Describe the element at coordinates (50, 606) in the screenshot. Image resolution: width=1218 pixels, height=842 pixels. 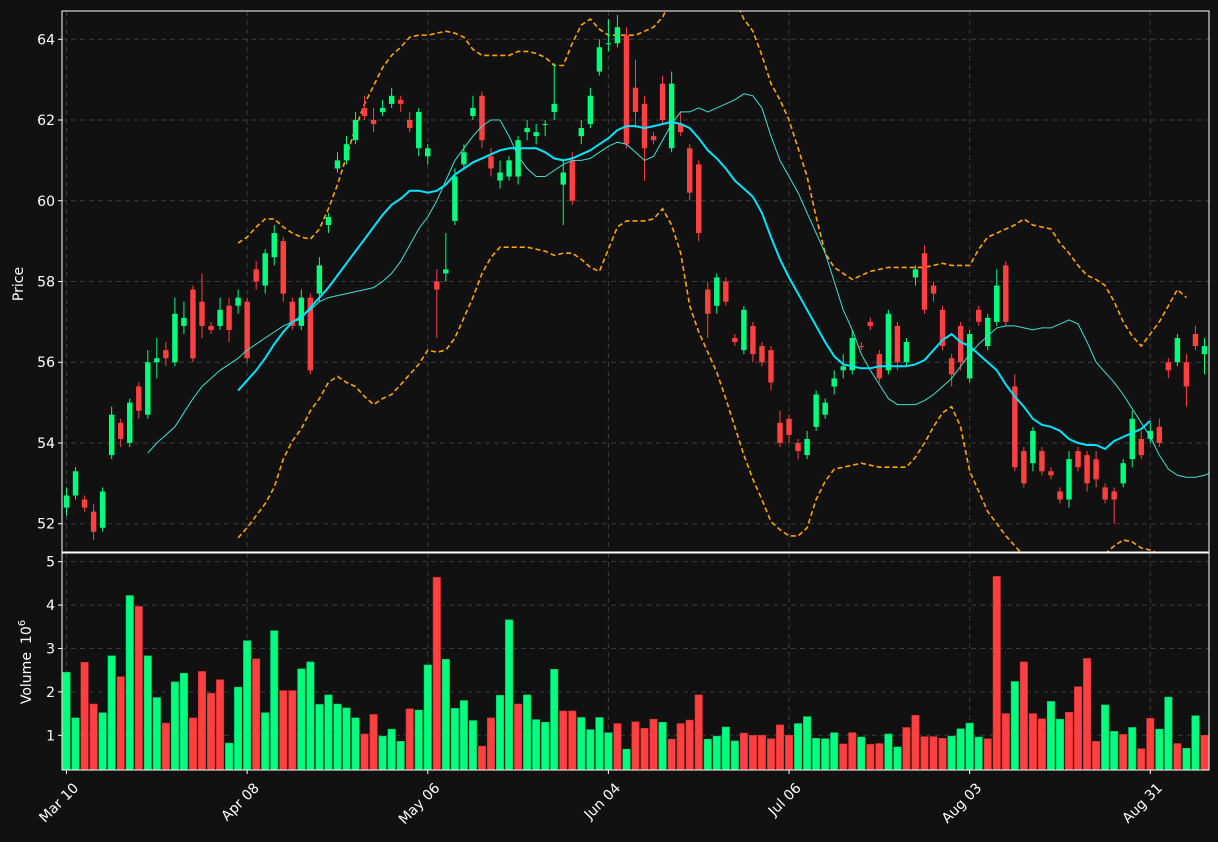
I see `volume-tick-label: 4` at that location.